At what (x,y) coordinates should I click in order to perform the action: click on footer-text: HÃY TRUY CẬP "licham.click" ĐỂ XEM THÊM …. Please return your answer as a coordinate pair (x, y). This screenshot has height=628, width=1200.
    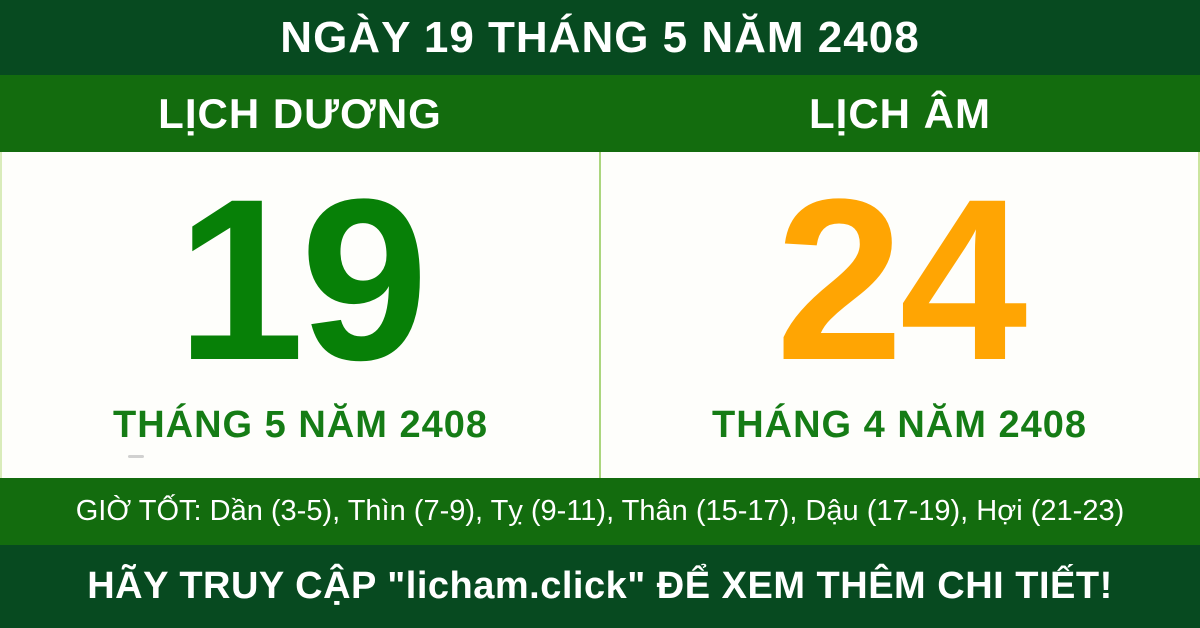
    Looking at the image, I should click on (600, 586).